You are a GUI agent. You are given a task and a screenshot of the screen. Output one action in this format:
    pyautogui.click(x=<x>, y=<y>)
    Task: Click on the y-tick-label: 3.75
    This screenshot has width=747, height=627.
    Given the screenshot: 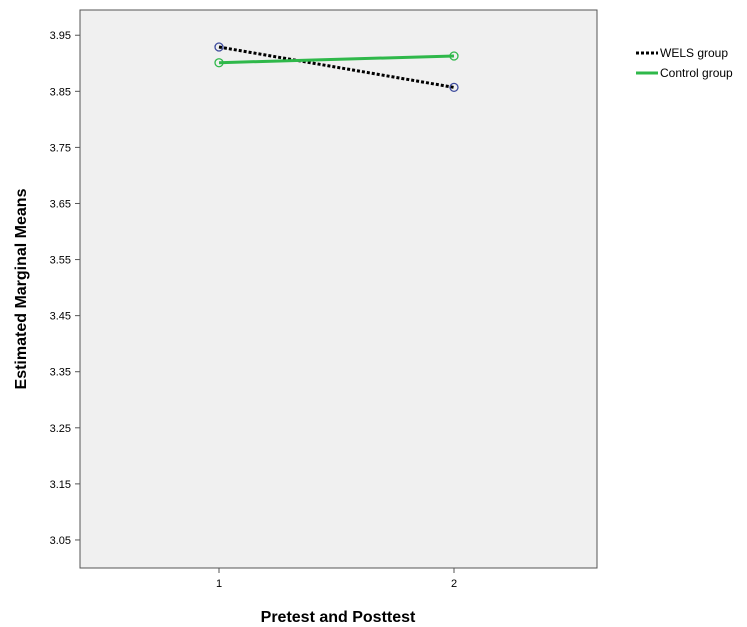 What is the action you would take?
    pyautogui.click(x=60, y=148)
    